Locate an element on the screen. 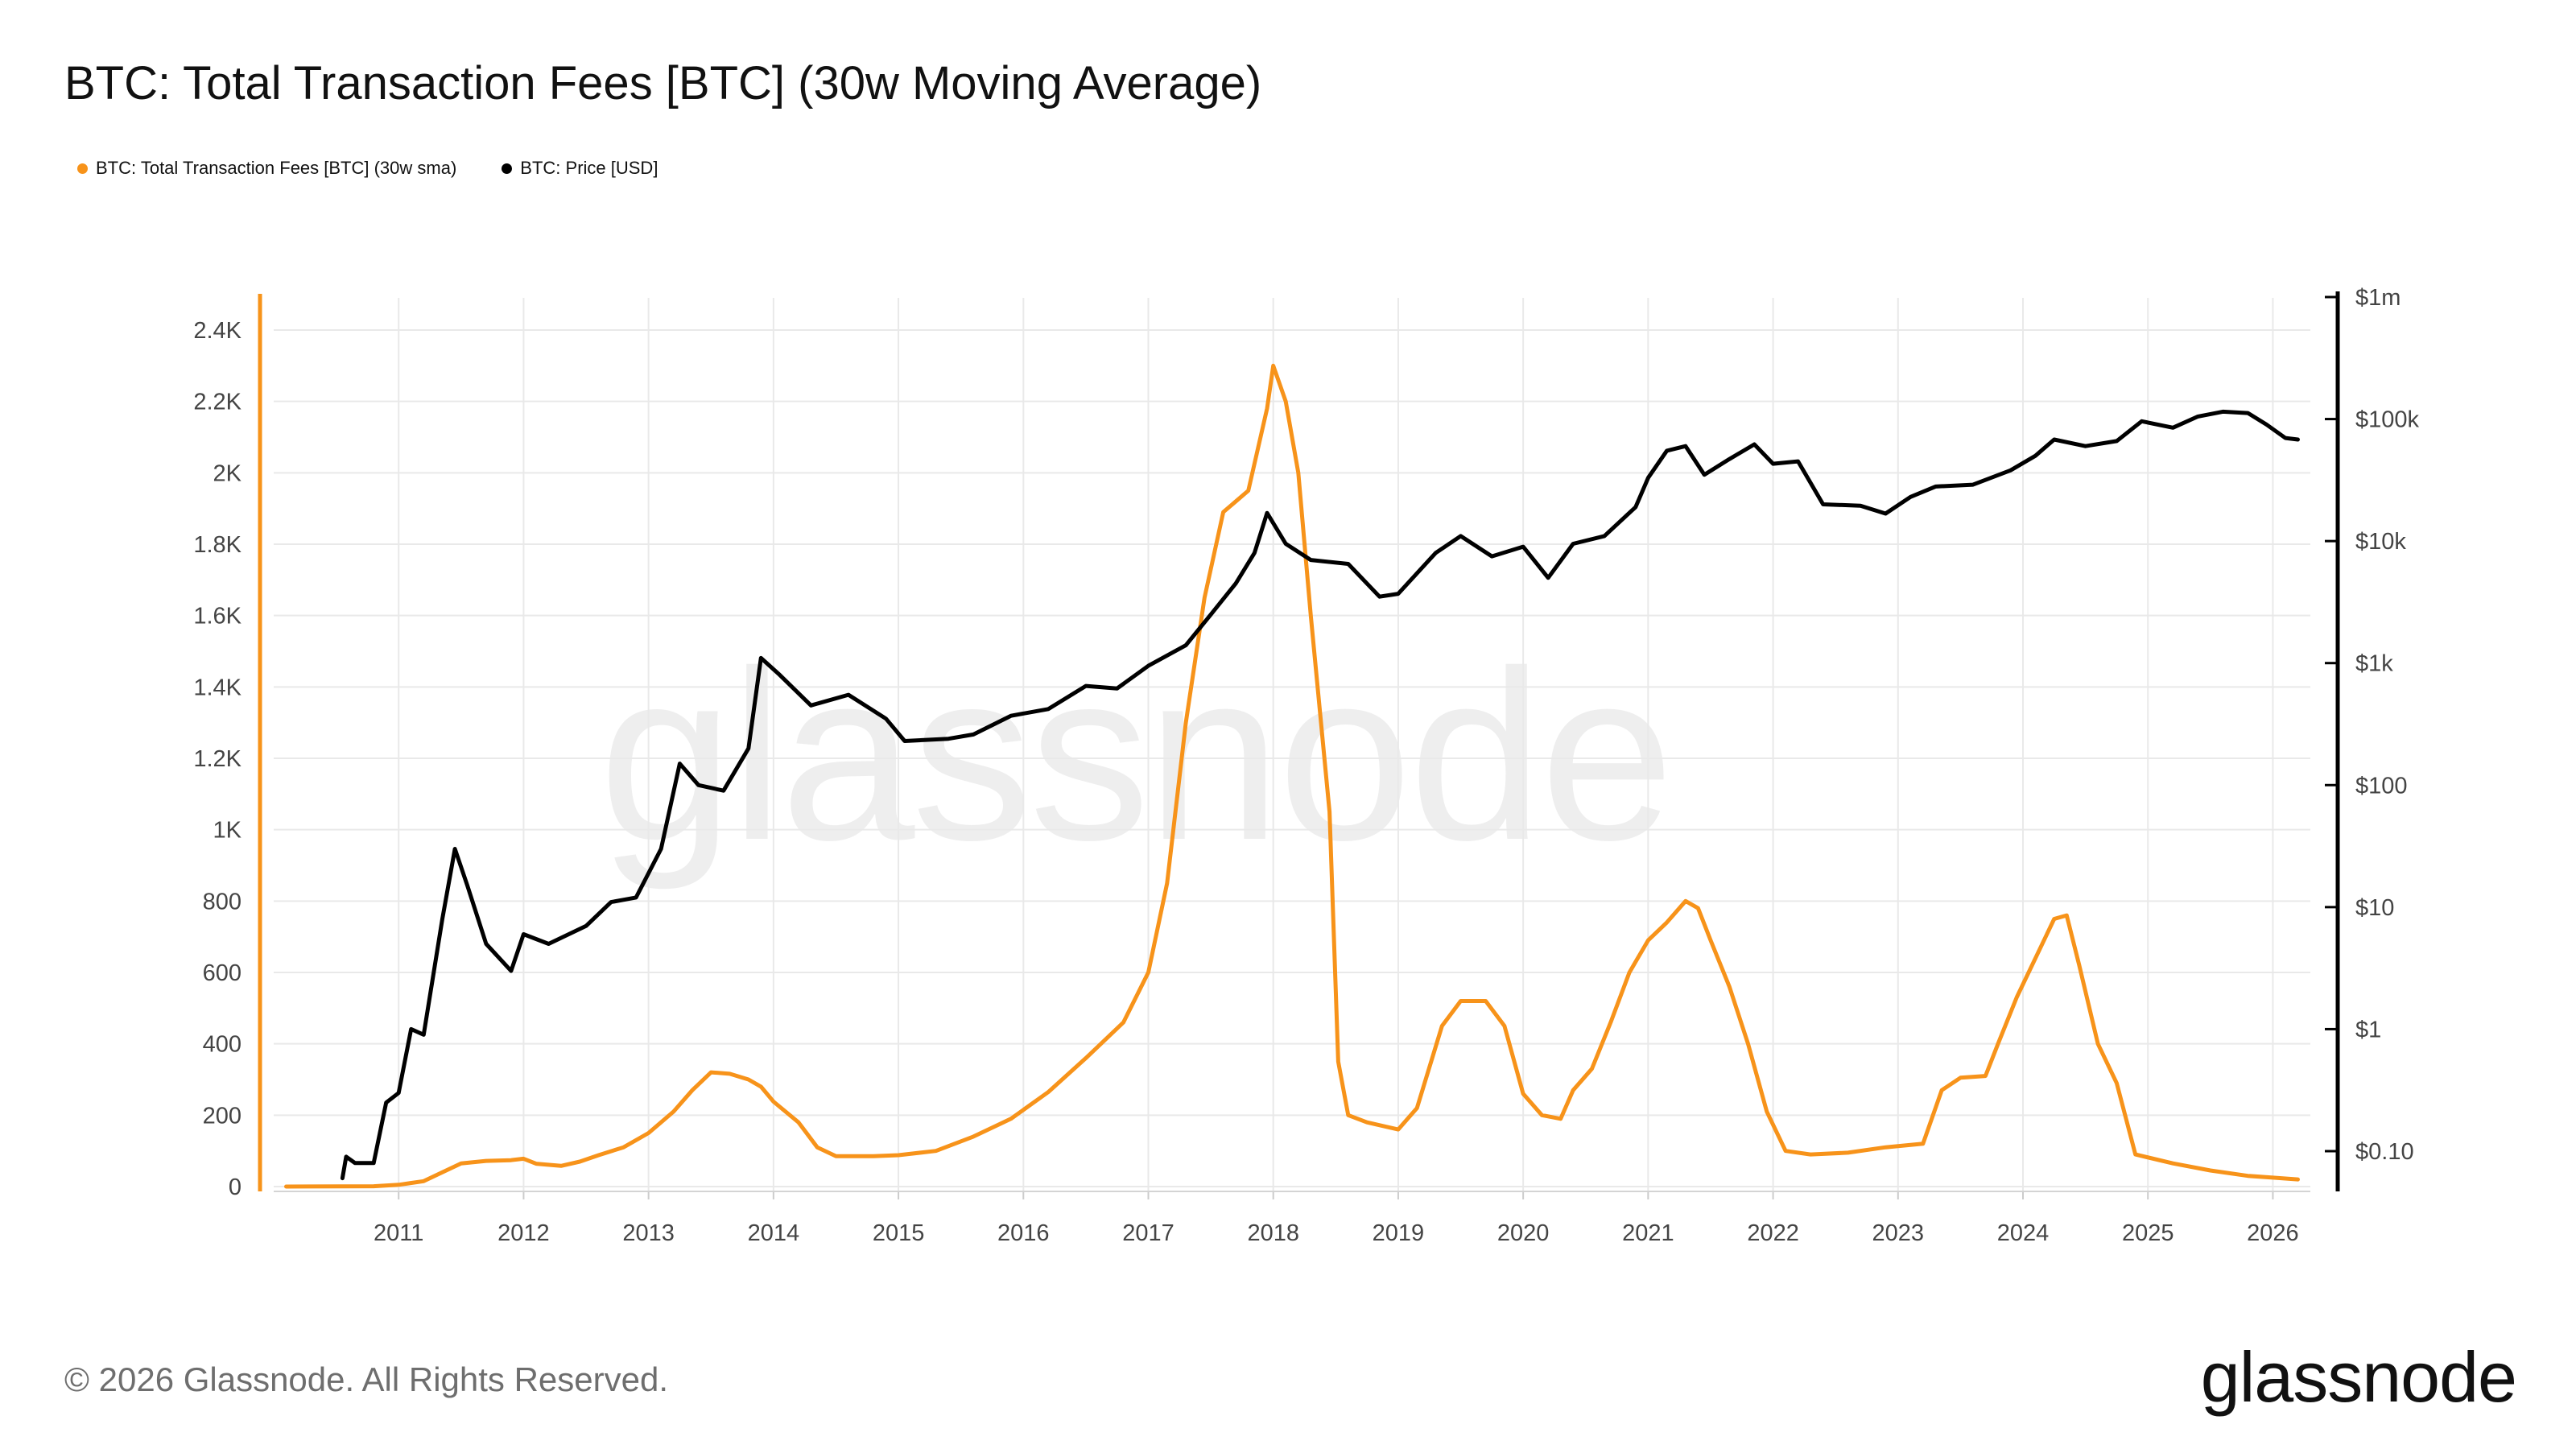 The width and height of the screenshot is (2576, 1449). x-tick-label: 2011 is located at coordinates (398, 1233).